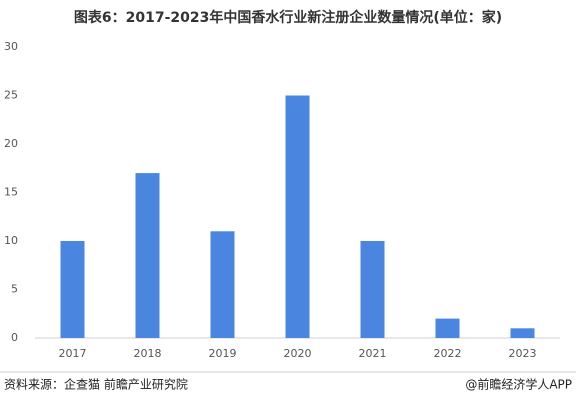 This screenshot has width=576, height=406. I want to click on x-tick-label: 2020, so click(298, 353).